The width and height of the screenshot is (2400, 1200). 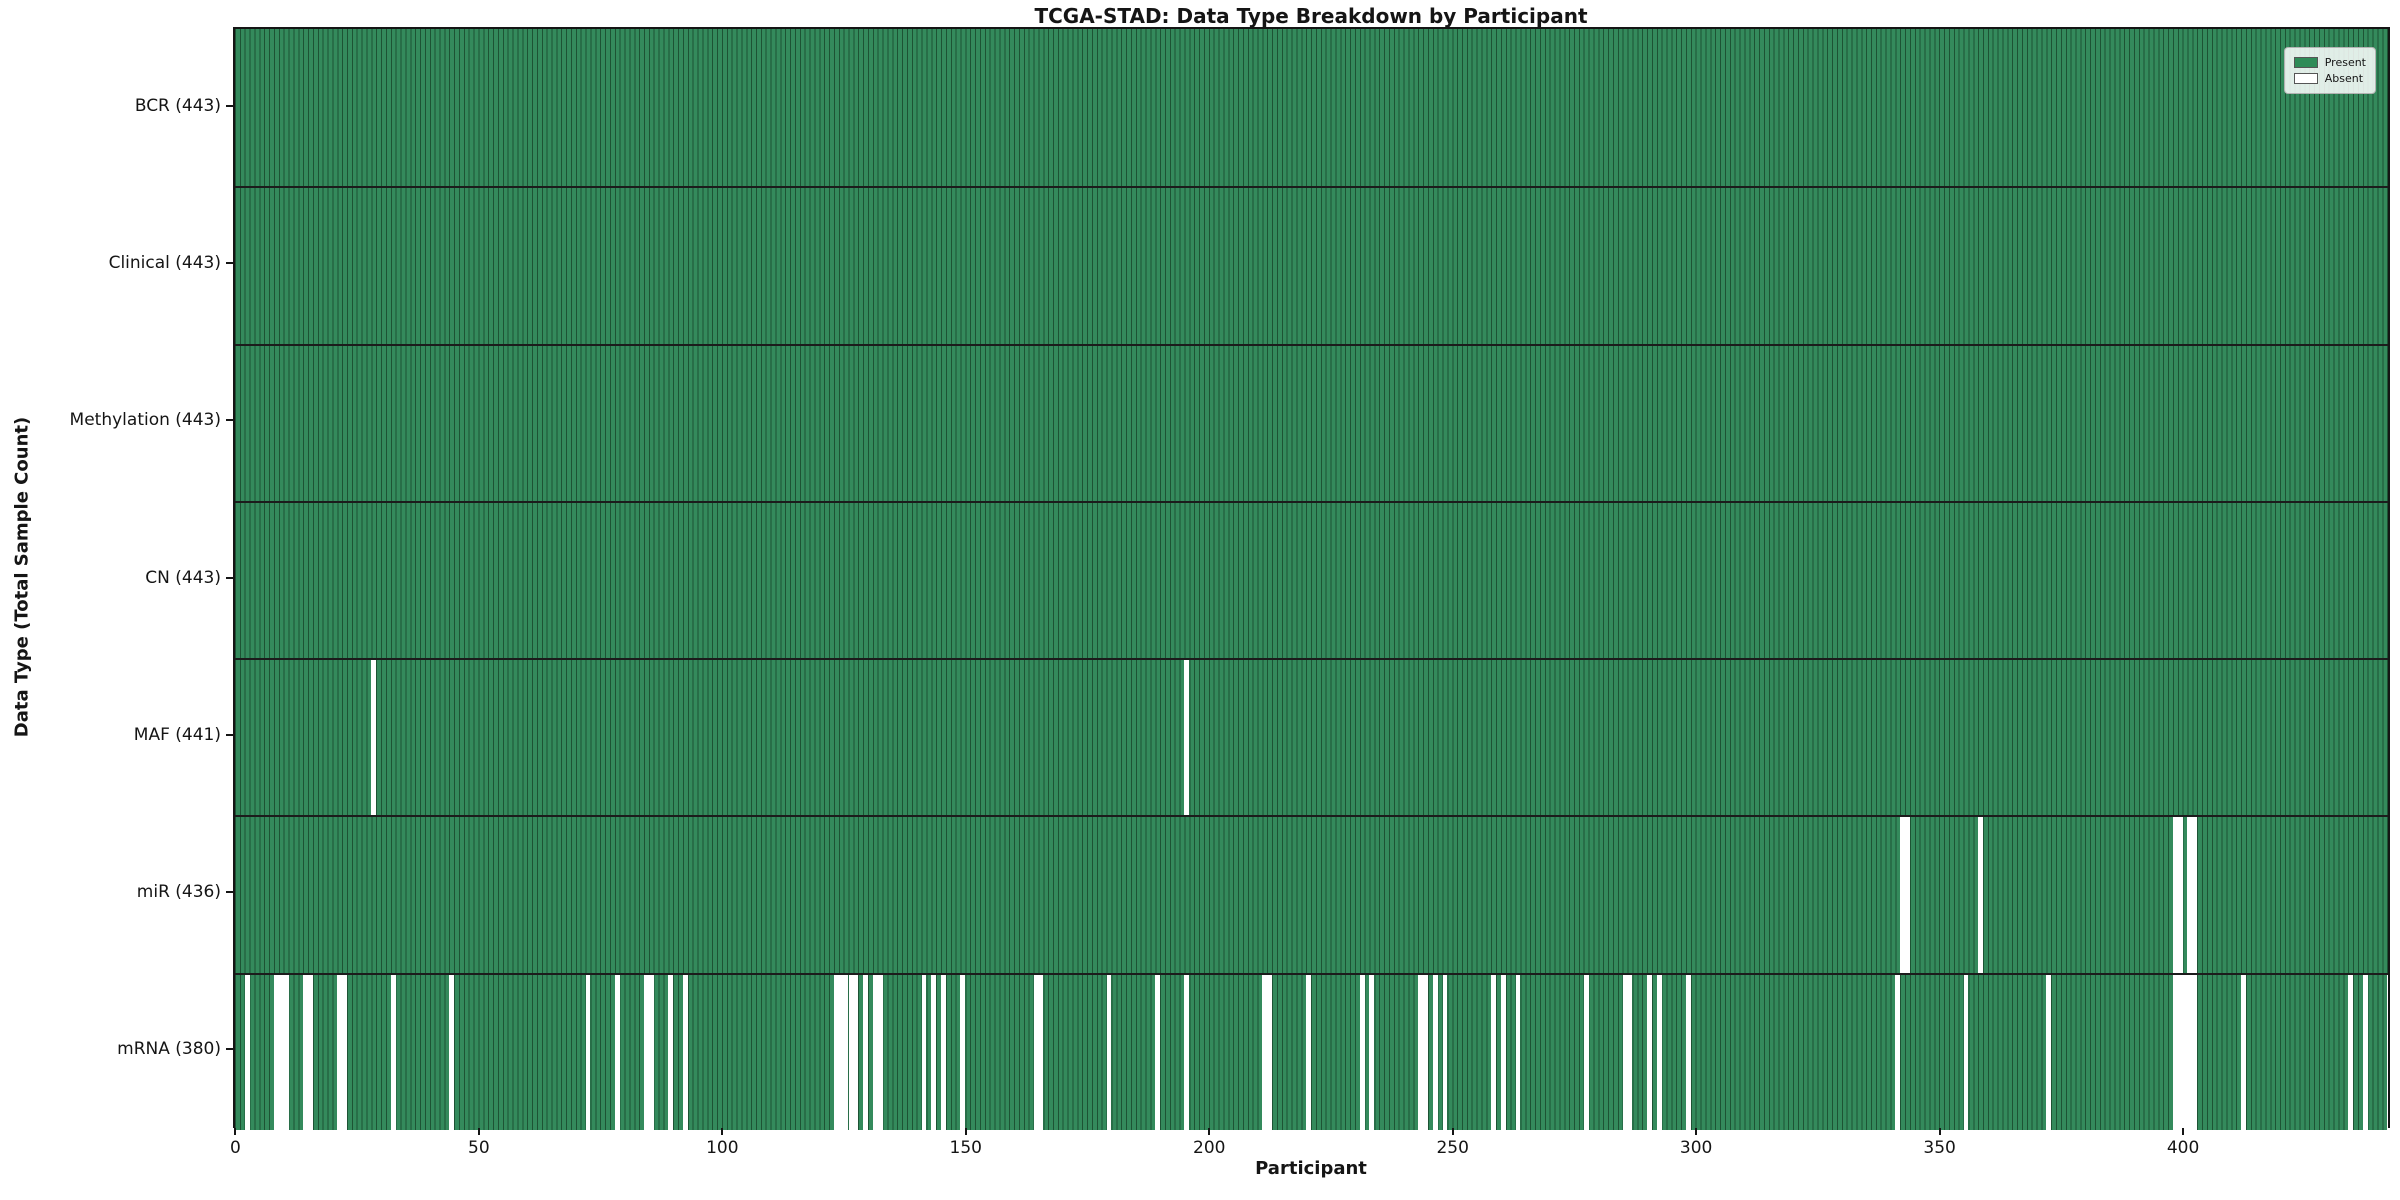 What do you see at coordinates (1311, 894) in the screenshot?
I see `row-mir` at bounding box center [1311, 894].